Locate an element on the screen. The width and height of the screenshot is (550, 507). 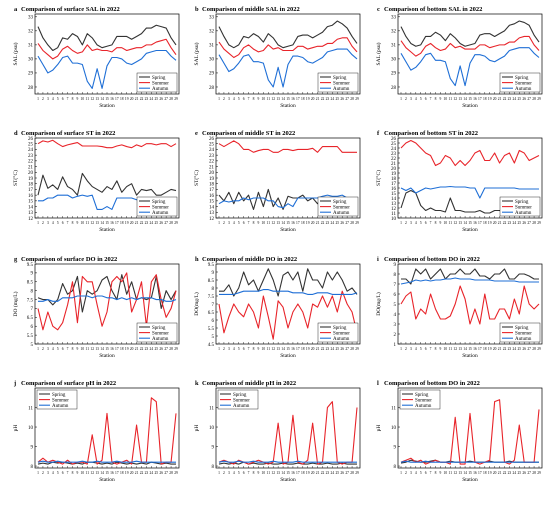
y-tick-label: 26 is located at coordinates (212, 139).